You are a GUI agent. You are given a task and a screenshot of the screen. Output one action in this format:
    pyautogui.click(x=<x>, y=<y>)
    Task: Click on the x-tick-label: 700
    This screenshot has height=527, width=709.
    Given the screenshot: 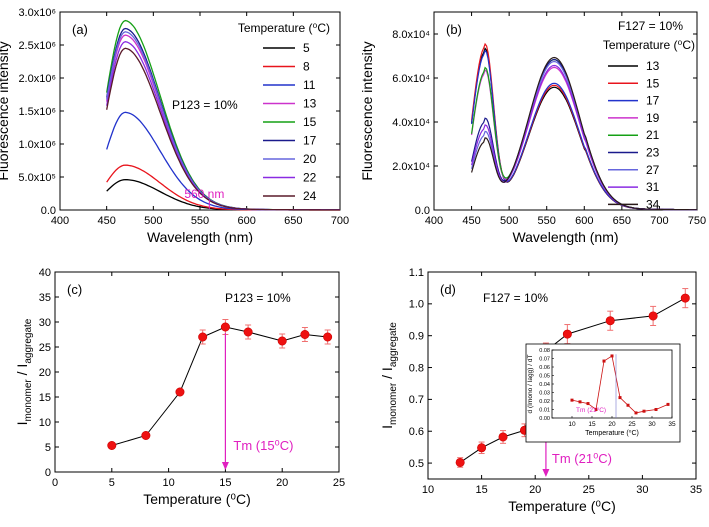 What is the action you would take?
    pyautogui.click(x=340, y=221)
    